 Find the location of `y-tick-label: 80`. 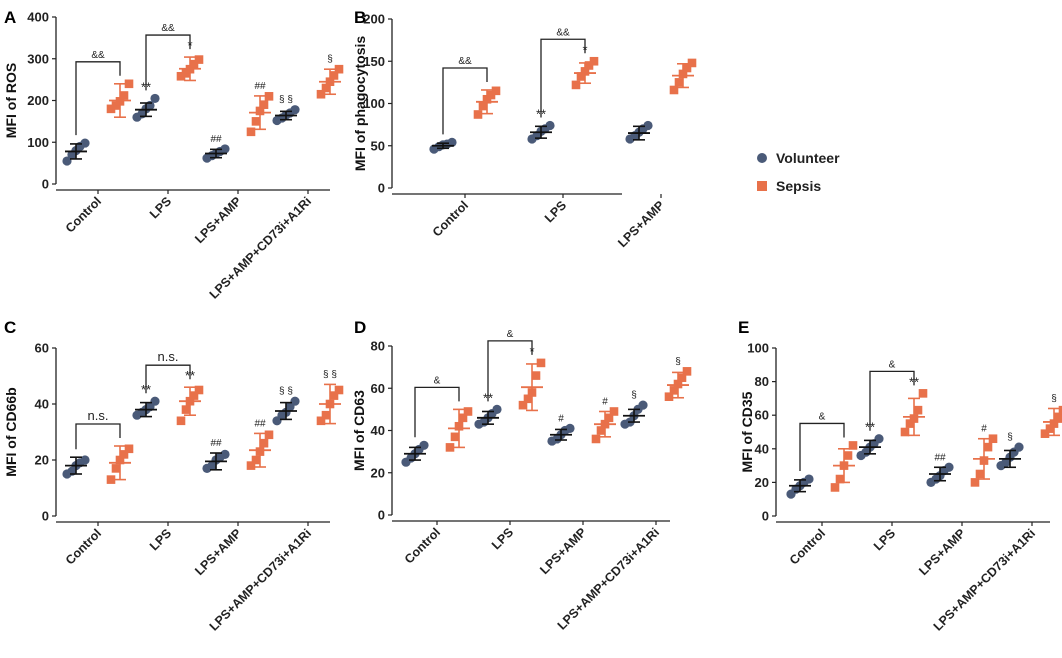

y-tick-label: 80 is located at coordinates (762, 381).